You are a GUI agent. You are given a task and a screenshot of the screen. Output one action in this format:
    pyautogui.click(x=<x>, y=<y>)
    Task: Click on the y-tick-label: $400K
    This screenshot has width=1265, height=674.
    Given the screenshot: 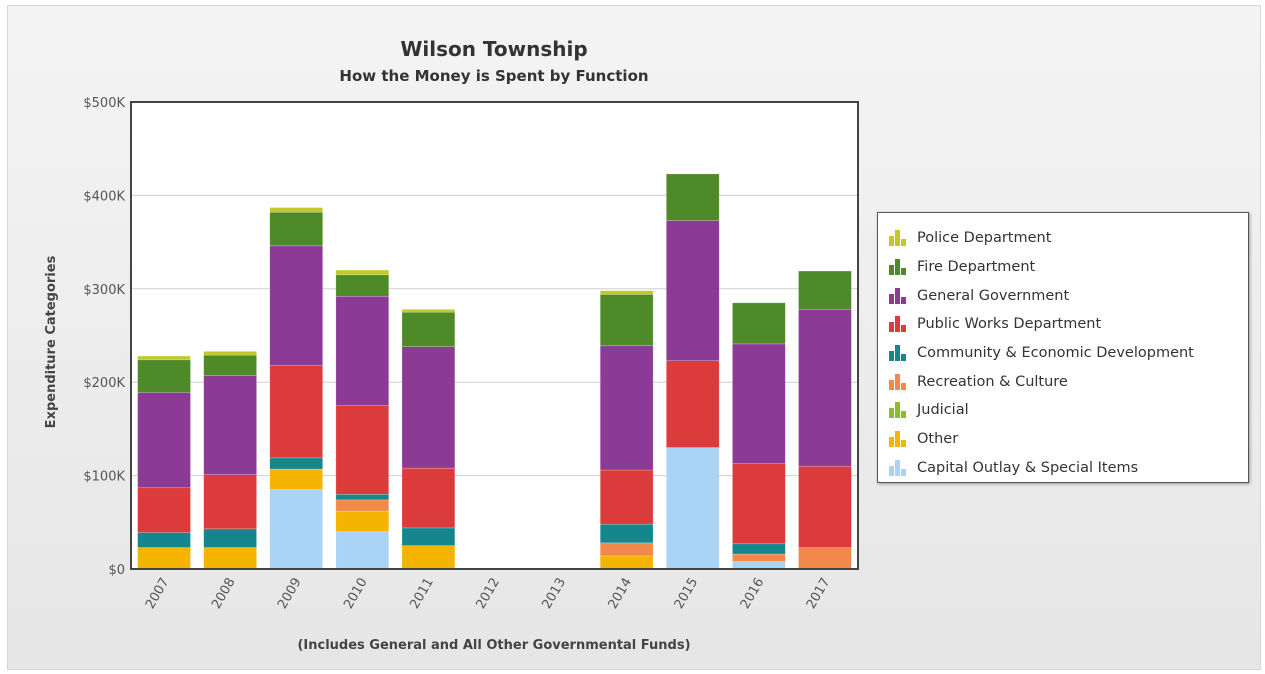 What is the action you would take?
    pyautogui.click(x=104, y=196)
    